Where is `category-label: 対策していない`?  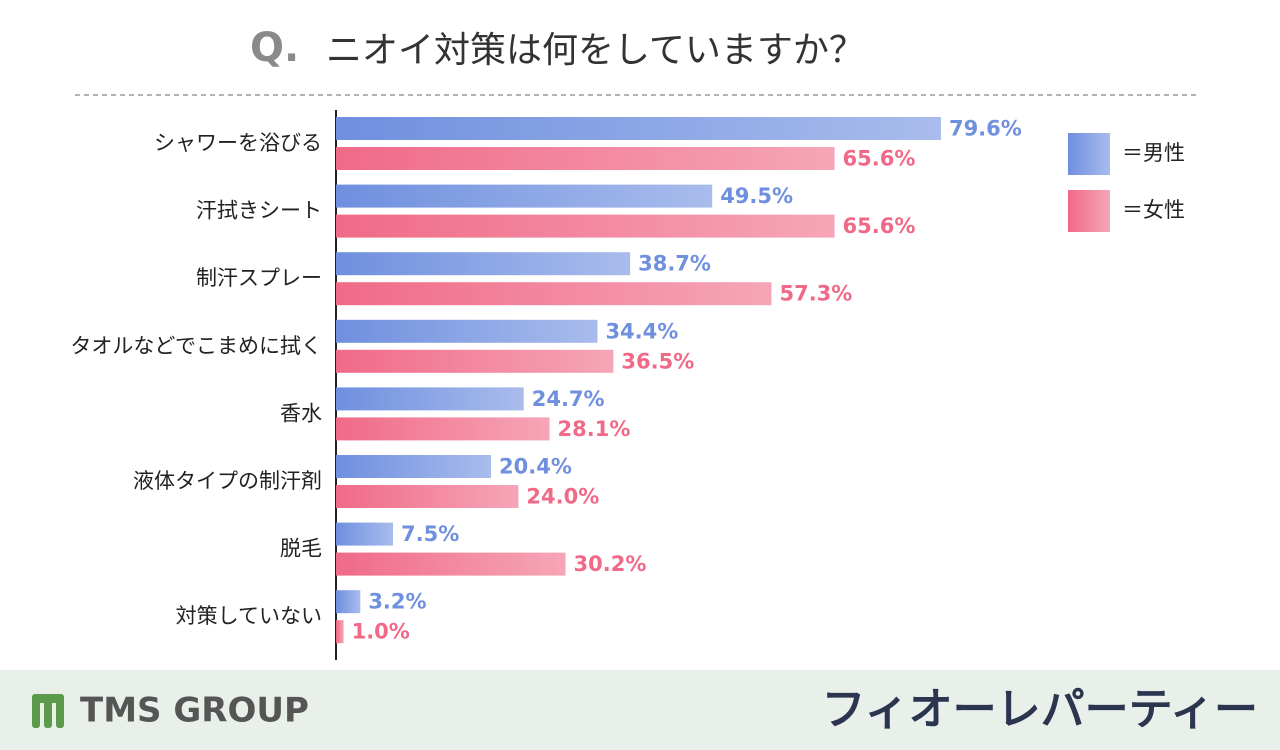 category-label: 対策していない is located at coordinates (249, 616).